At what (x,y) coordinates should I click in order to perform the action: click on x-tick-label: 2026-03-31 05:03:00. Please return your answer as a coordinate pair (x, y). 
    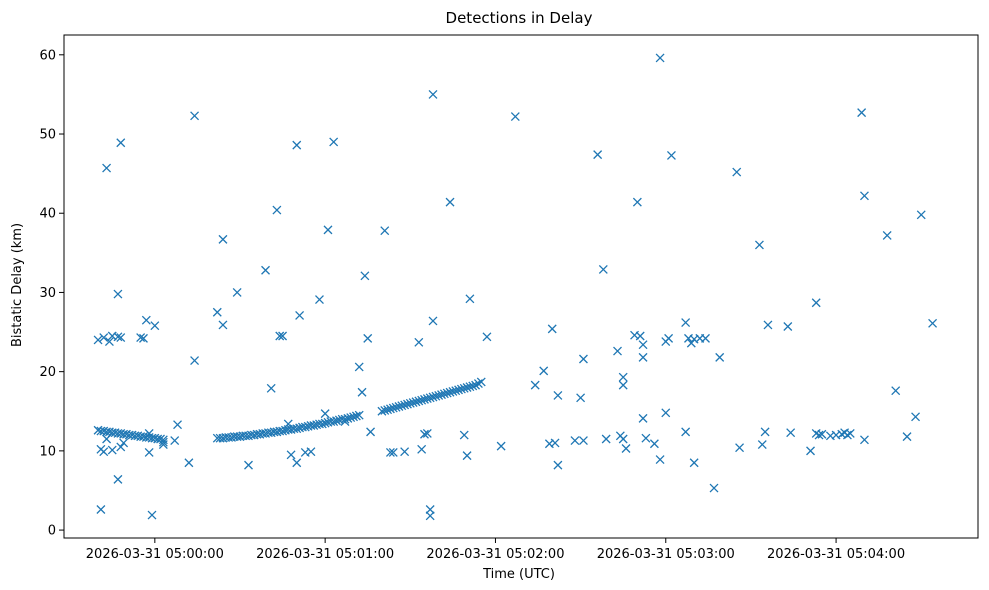
    Looking at the image, I should click on (666, 554).